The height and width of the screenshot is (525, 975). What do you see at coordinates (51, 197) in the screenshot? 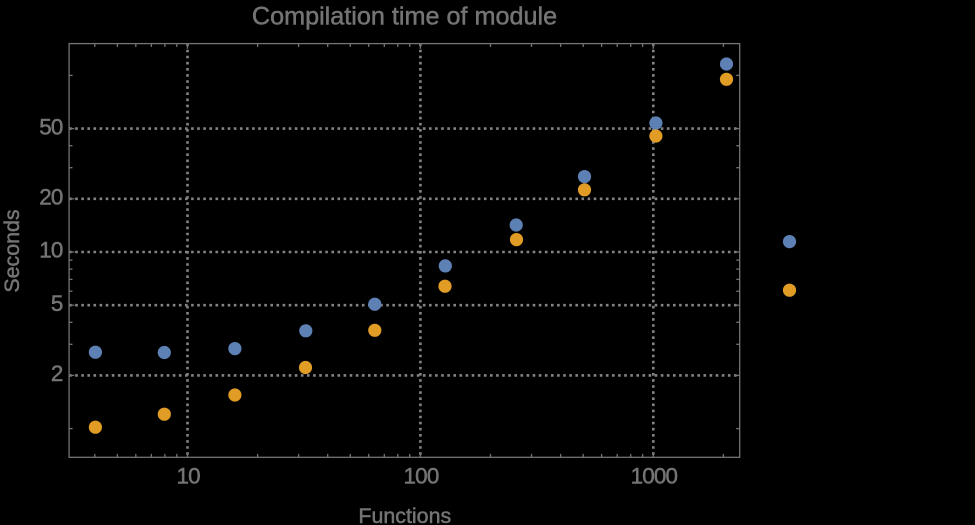
I see `svg-text: 20` at bounding box center [51, 197].